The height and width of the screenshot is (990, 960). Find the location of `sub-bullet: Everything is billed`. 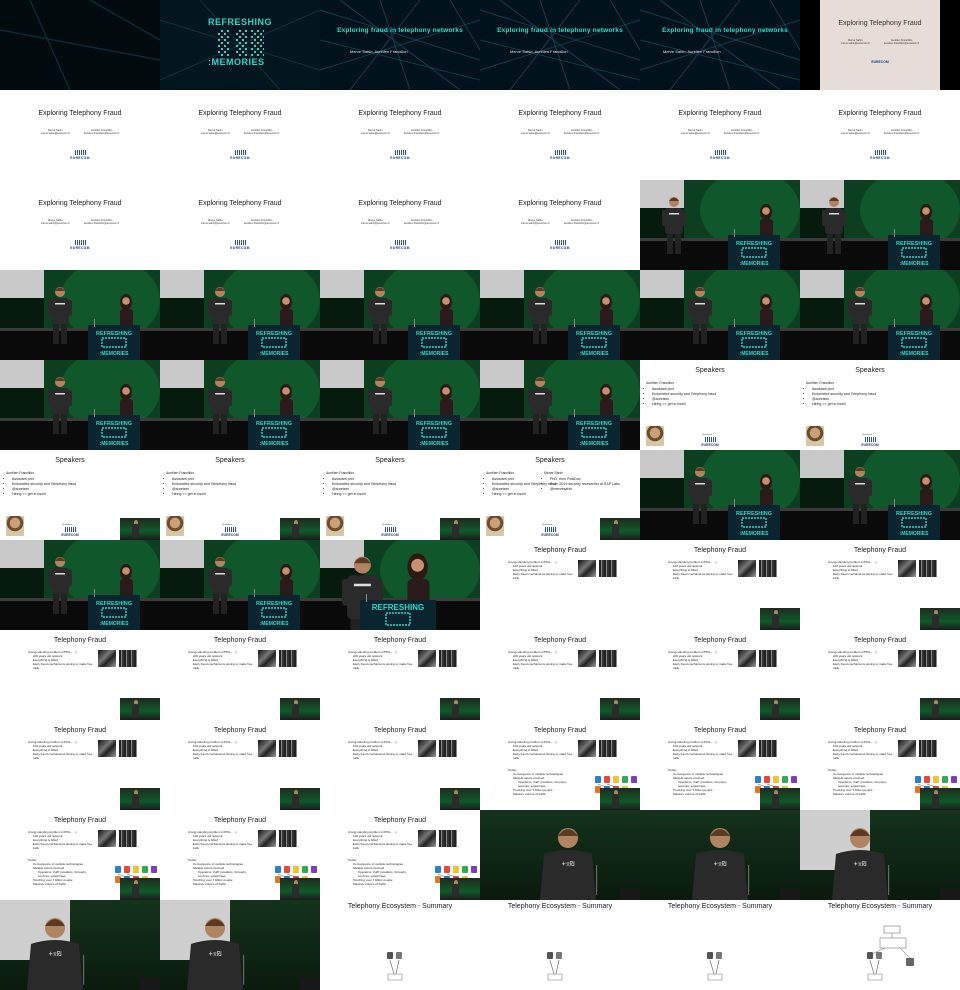

sub-bullet: Everything is billed is located at coordinates (846, 570).